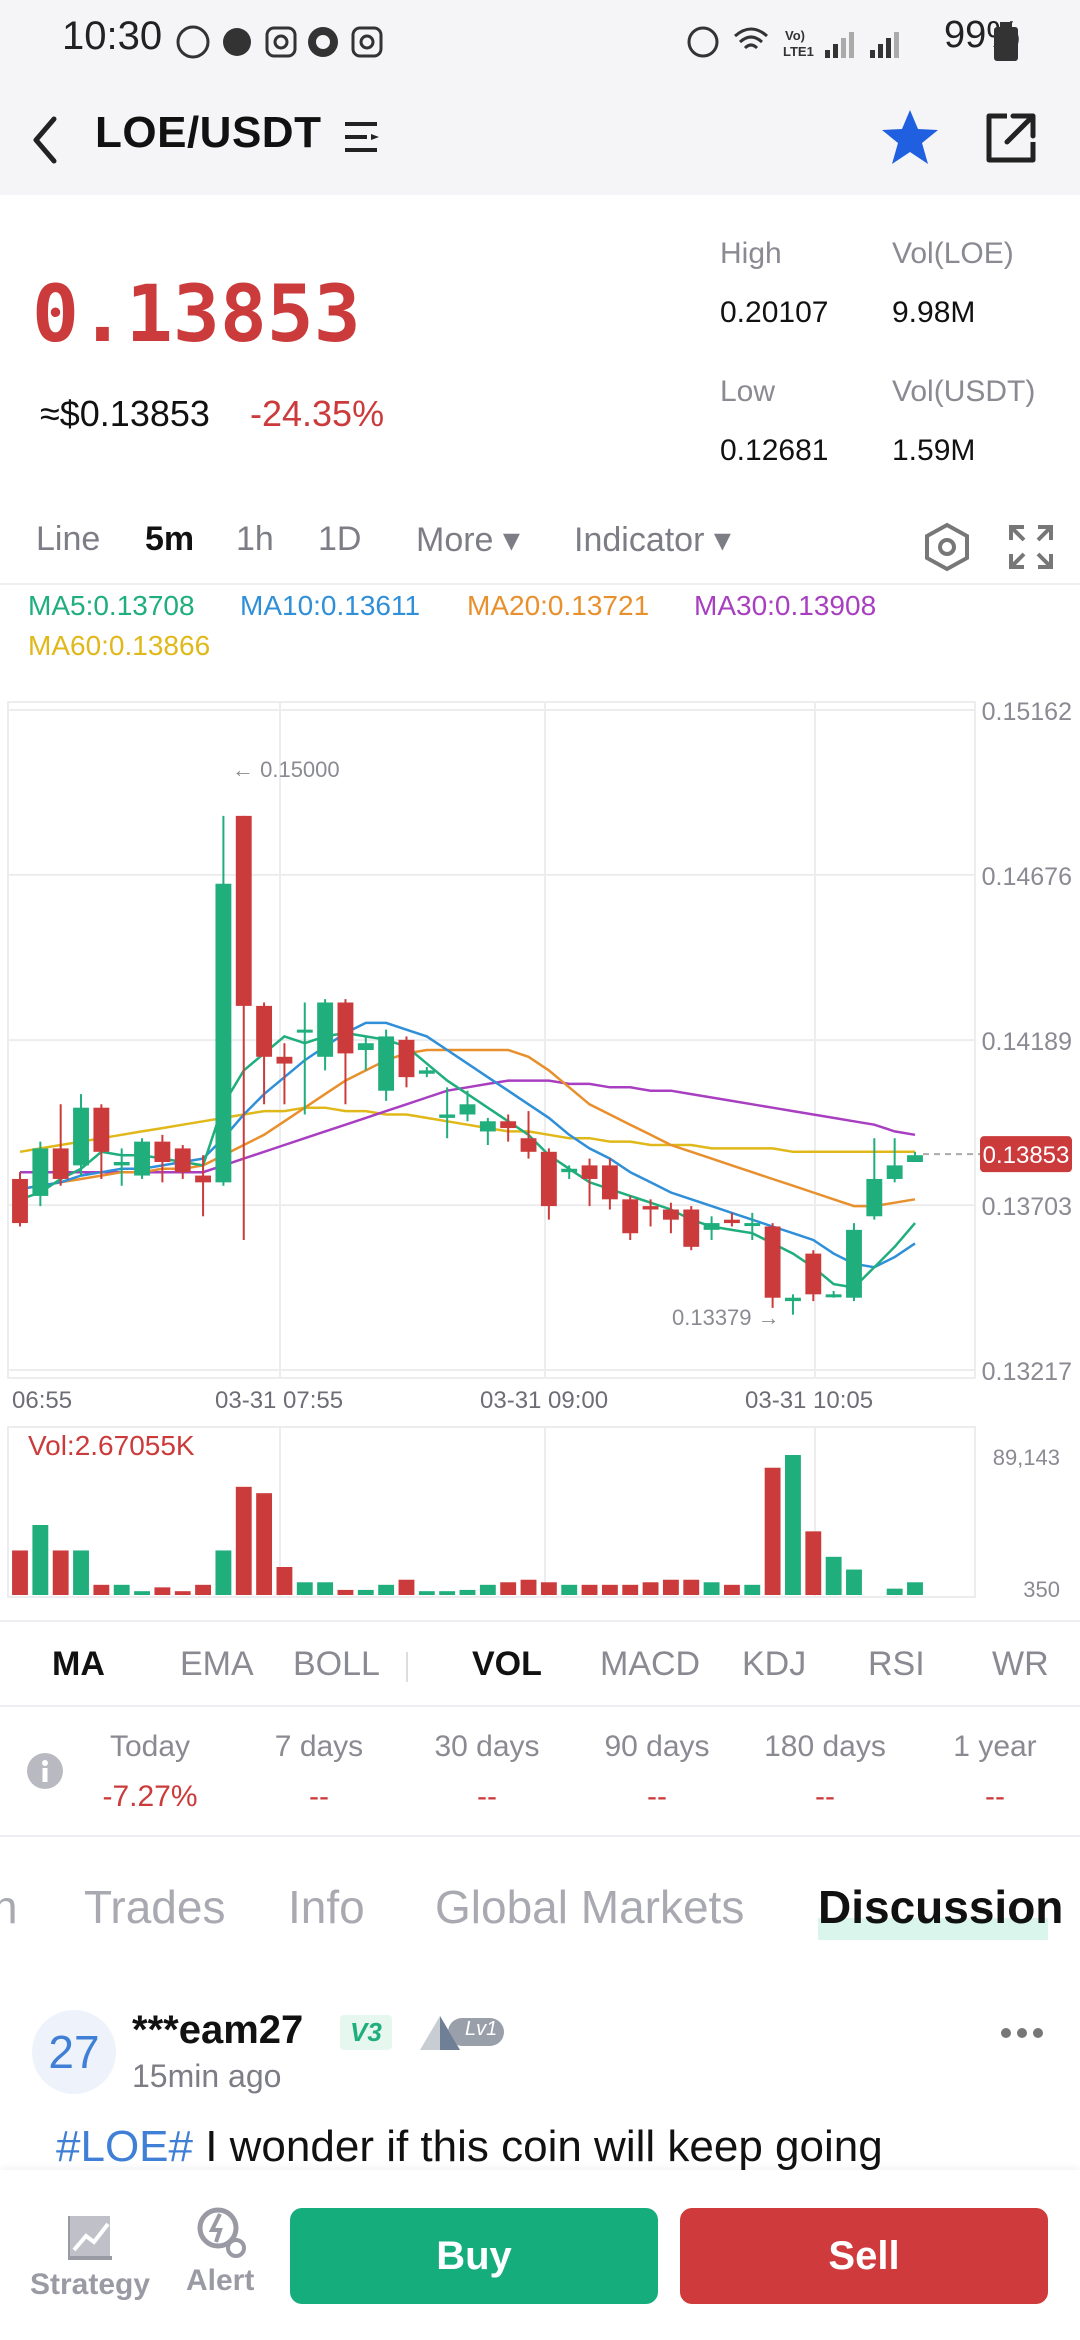  Describe the element at coordinates (540, 137) in the screenshot. I see `header: LOE/USDT` at that location.